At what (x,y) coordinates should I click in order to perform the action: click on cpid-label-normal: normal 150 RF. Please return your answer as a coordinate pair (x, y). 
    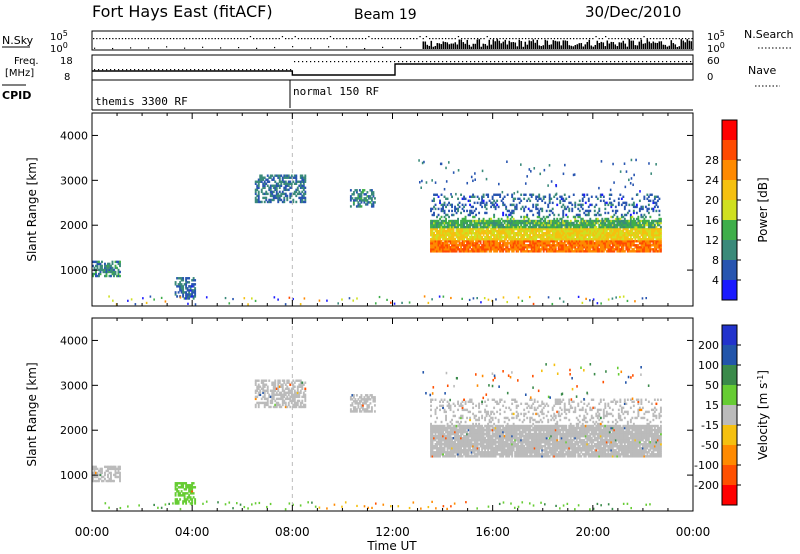
    Looking at the image, I should click on (336, 91).